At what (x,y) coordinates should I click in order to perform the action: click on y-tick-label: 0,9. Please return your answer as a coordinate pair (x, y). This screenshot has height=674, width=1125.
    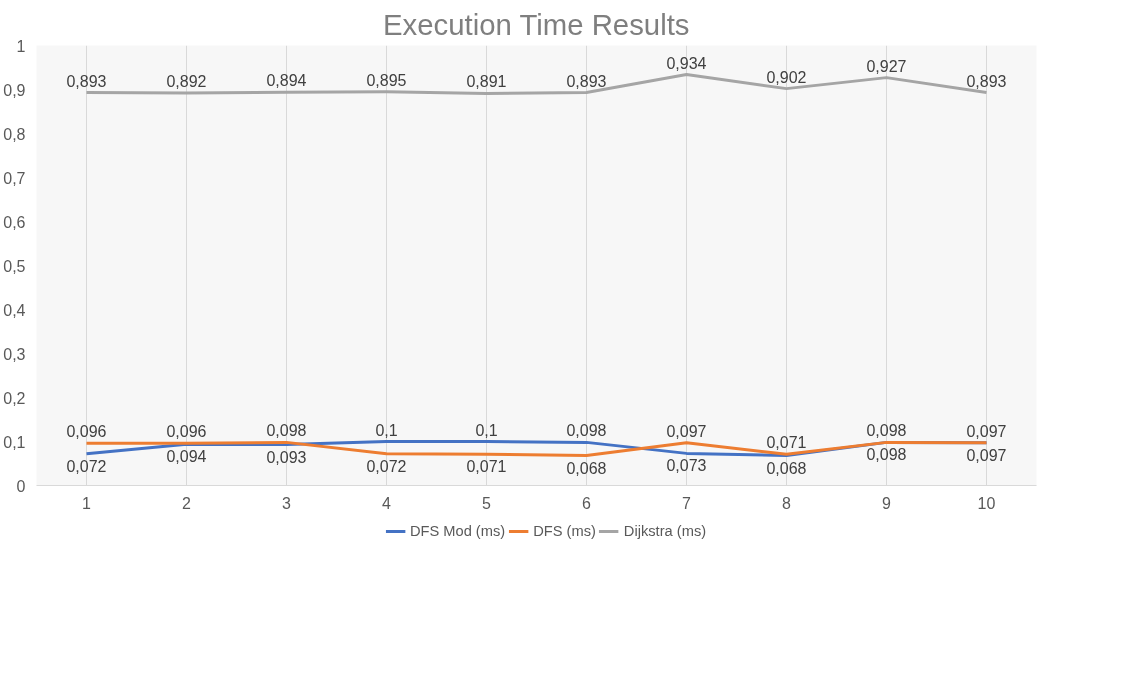
    Looking at the image, I should click on (14, 90).